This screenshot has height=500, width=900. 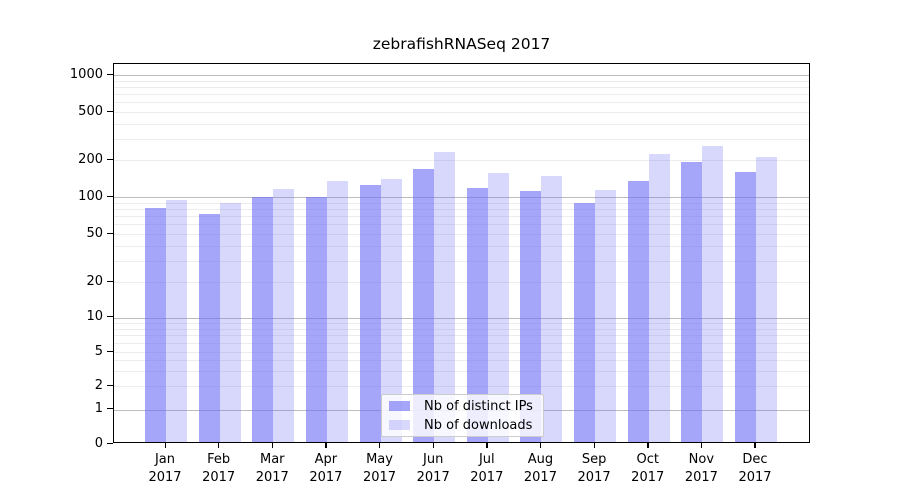 I want to click on y-tick-label: 200, so click(x=90, y=159).